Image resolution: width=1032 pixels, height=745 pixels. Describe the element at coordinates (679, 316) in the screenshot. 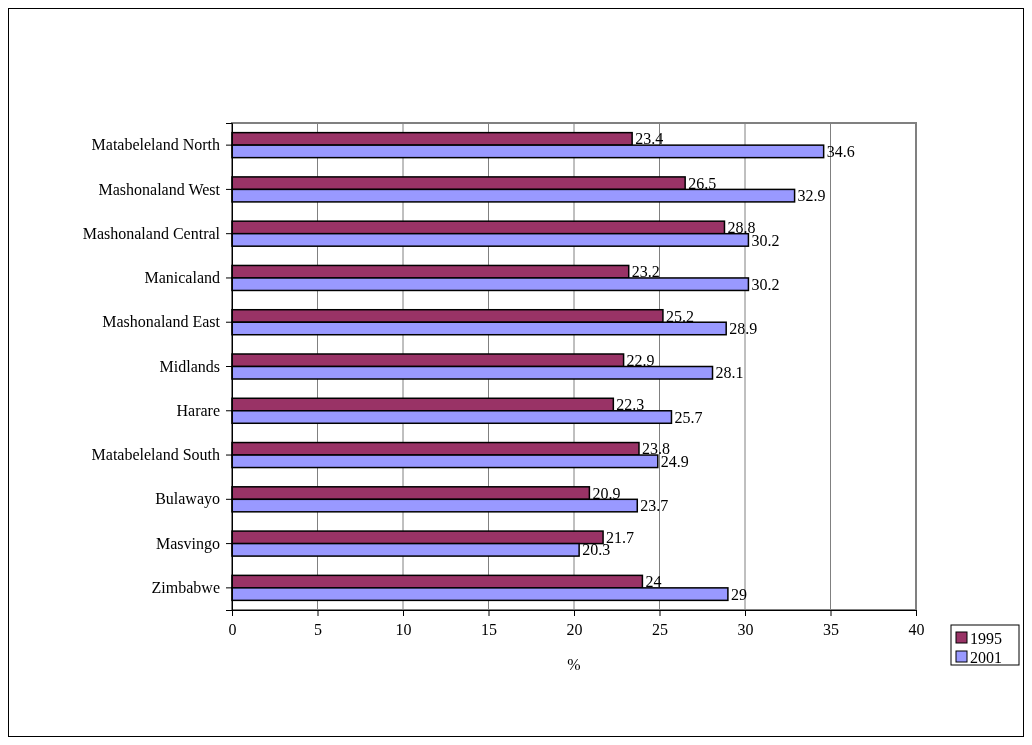

I see `data-label: 25.2` at that location.